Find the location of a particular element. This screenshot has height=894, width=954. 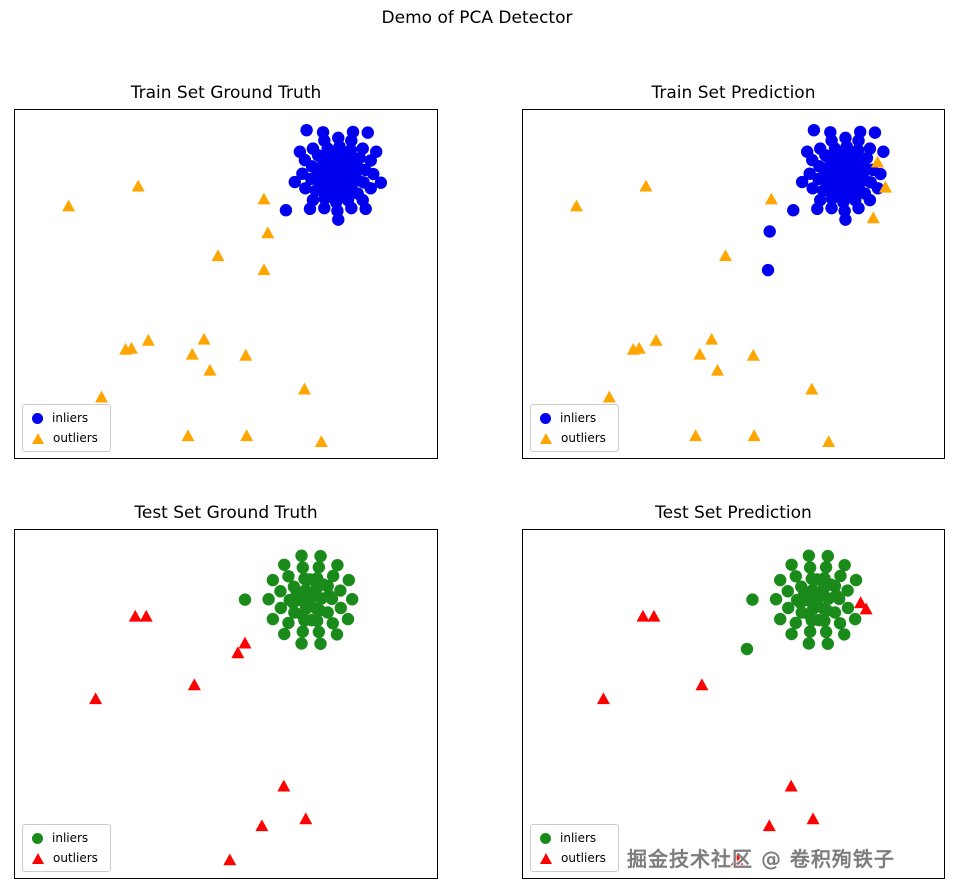

subplot-title-test-ground-truth: Test Set Ground Truth is located at coordinates (226, 513).